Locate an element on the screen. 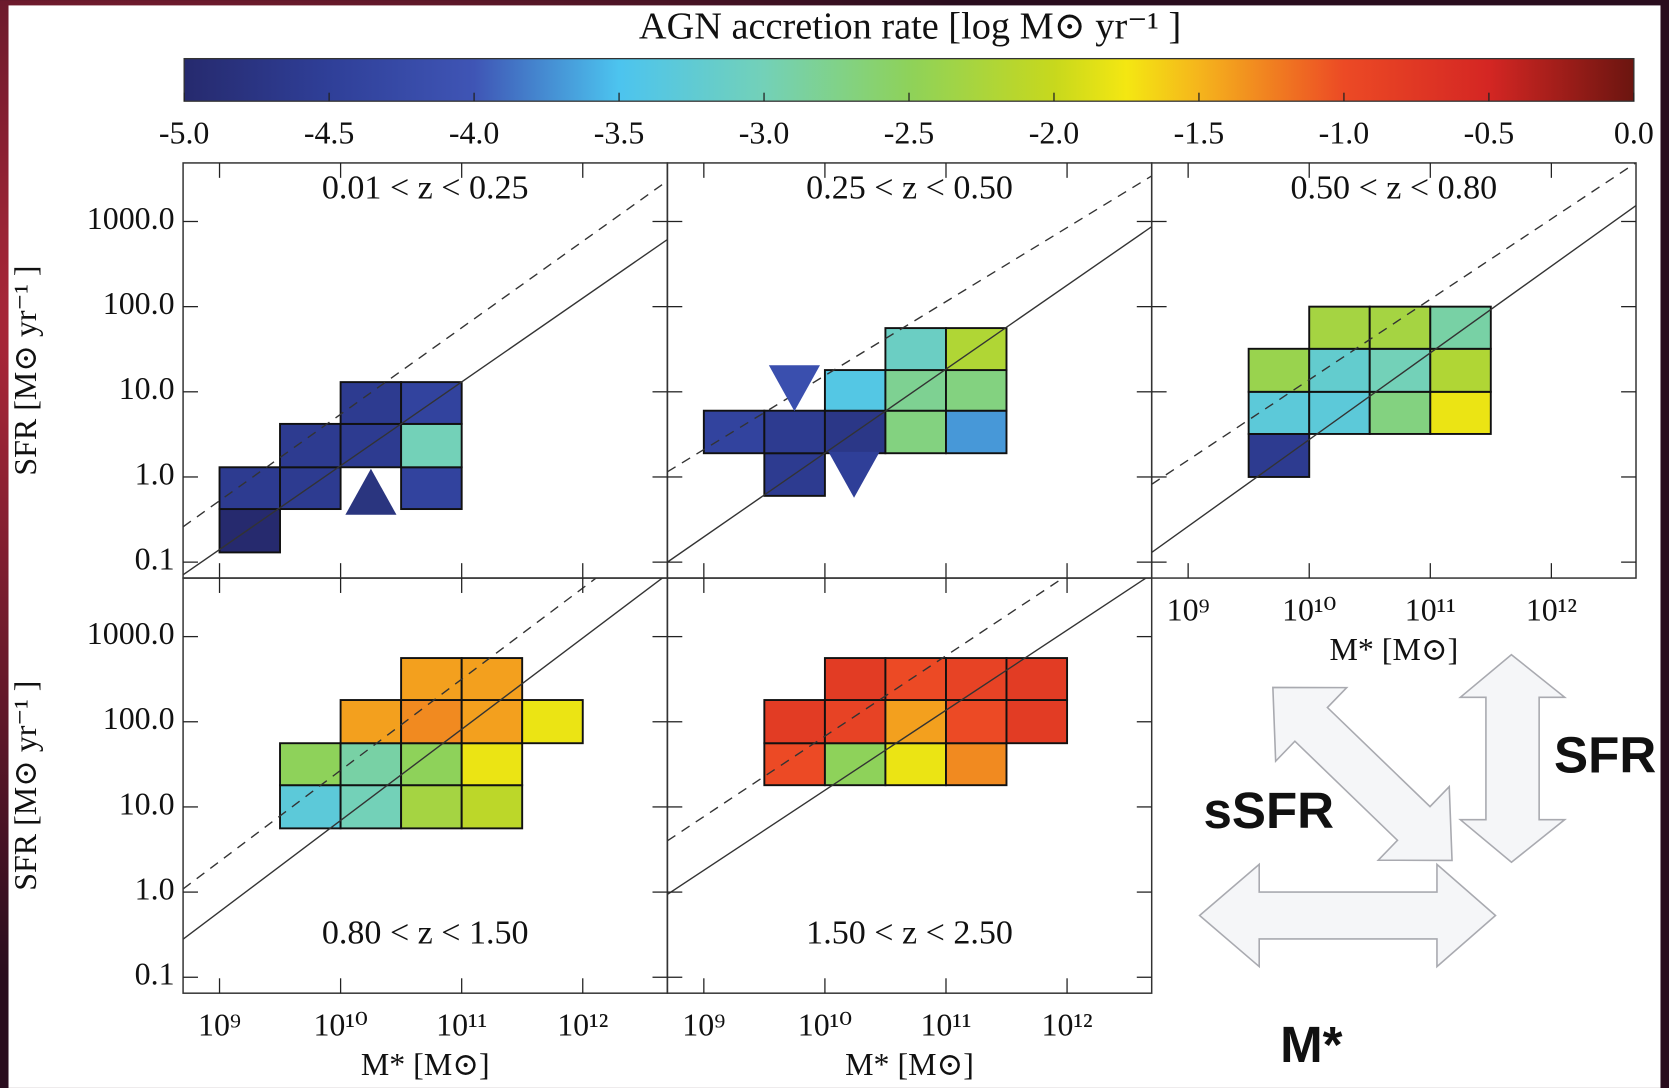  y-tick-label: 1.0 is located at coordinates (155, 473).